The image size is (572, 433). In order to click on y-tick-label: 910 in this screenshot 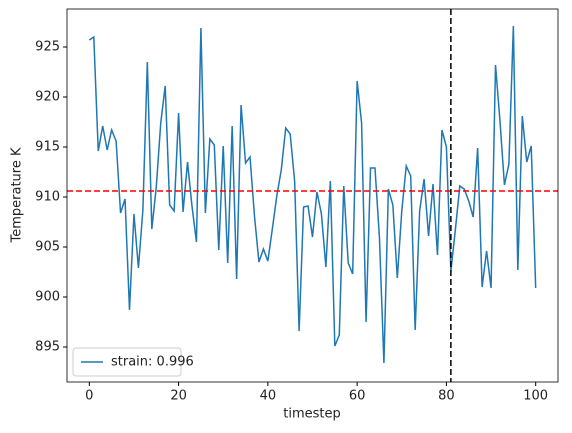, I will do `click(47, 197)`.